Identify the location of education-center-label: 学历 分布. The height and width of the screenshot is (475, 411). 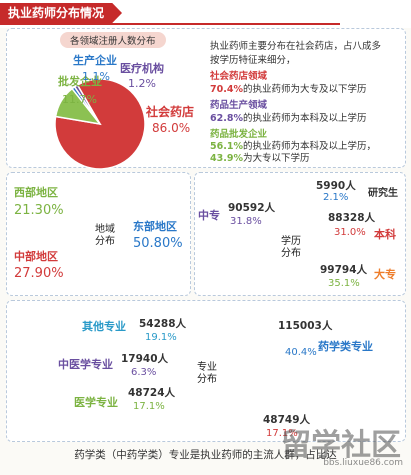
(291, 247).